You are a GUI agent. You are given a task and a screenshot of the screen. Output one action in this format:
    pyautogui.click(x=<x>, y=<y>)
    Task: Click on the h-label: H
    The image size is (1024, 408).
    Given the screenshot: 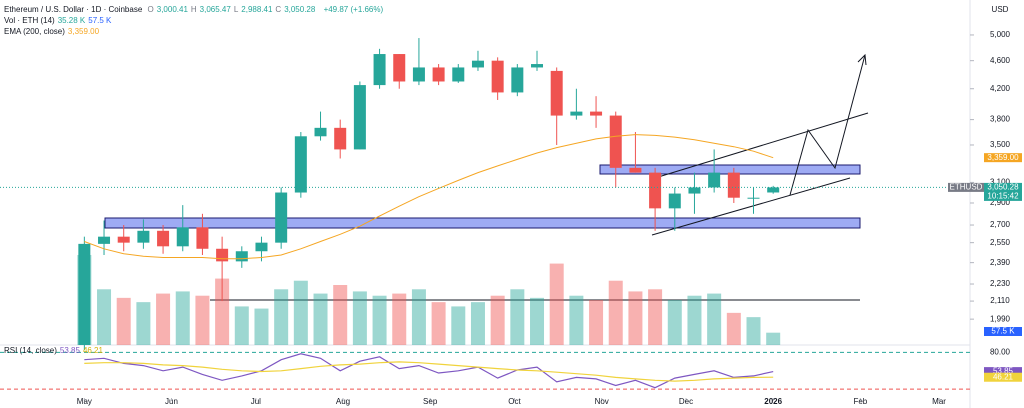 What is the action you would take?
    pyautogui.click(x=193, y=9)
    